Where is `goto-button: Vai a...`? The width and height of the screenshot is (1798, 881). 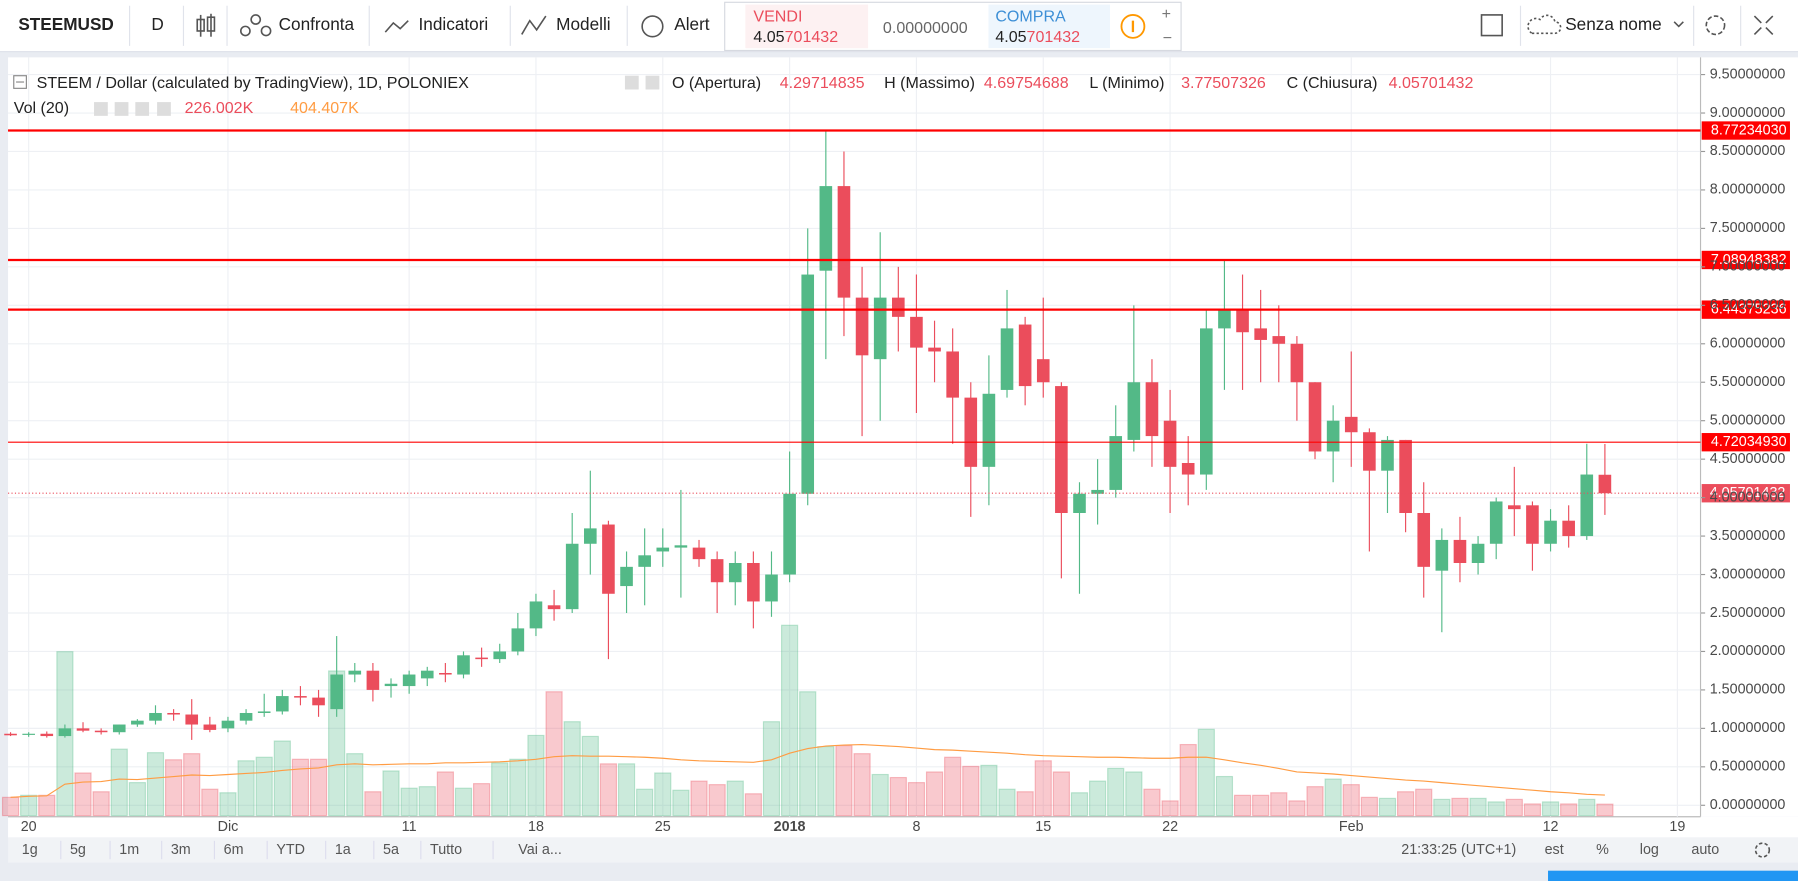
goto-button: Vai a... is located at coordinates (540, 850).